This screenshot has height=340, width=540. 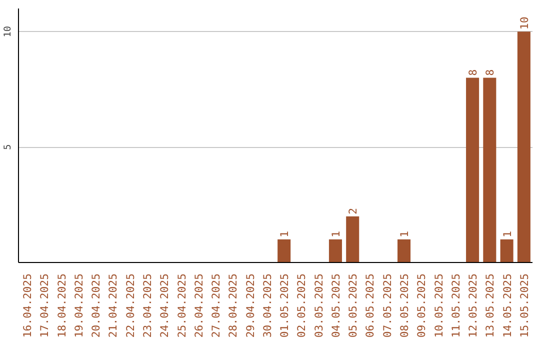 What do you see at coordinates (455, 306) in the screenshot?
I see `x-tick-label: 11.05.2025` at bounding box center [455, 306].